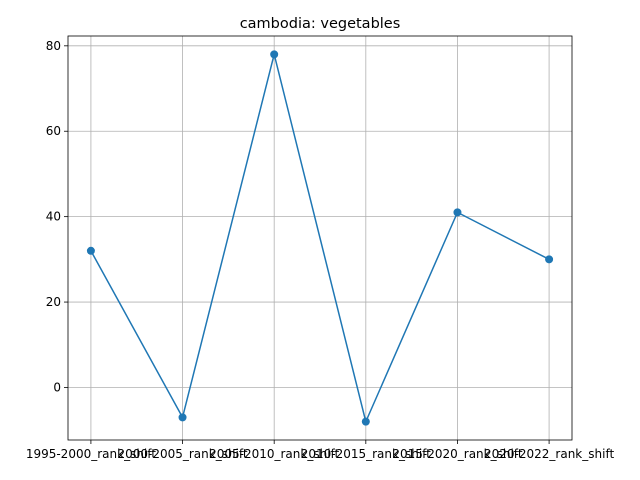  Describe the element at coordinates (366, 454) in the screenshot. I see `x-tick-label: 2010-2015_rank_shift` at that location.